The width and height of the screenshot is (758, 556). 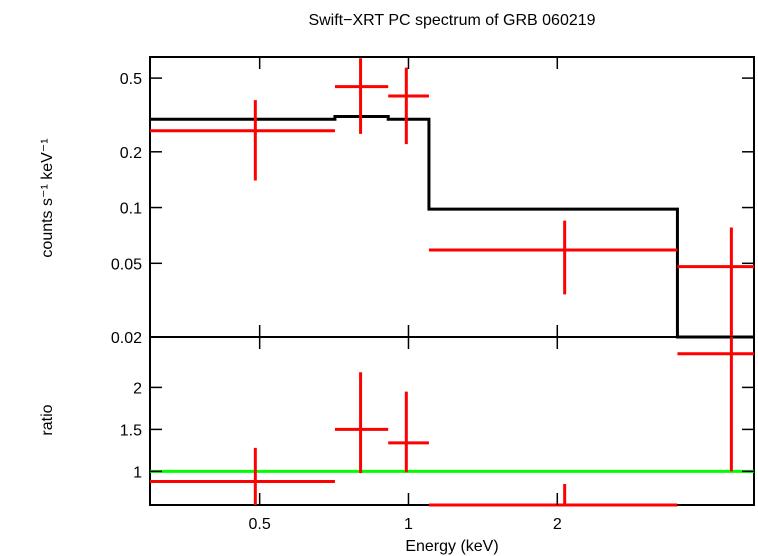 I want to click on spectrum-ytick-label-0: 0.5, so click(x=131, y=79).